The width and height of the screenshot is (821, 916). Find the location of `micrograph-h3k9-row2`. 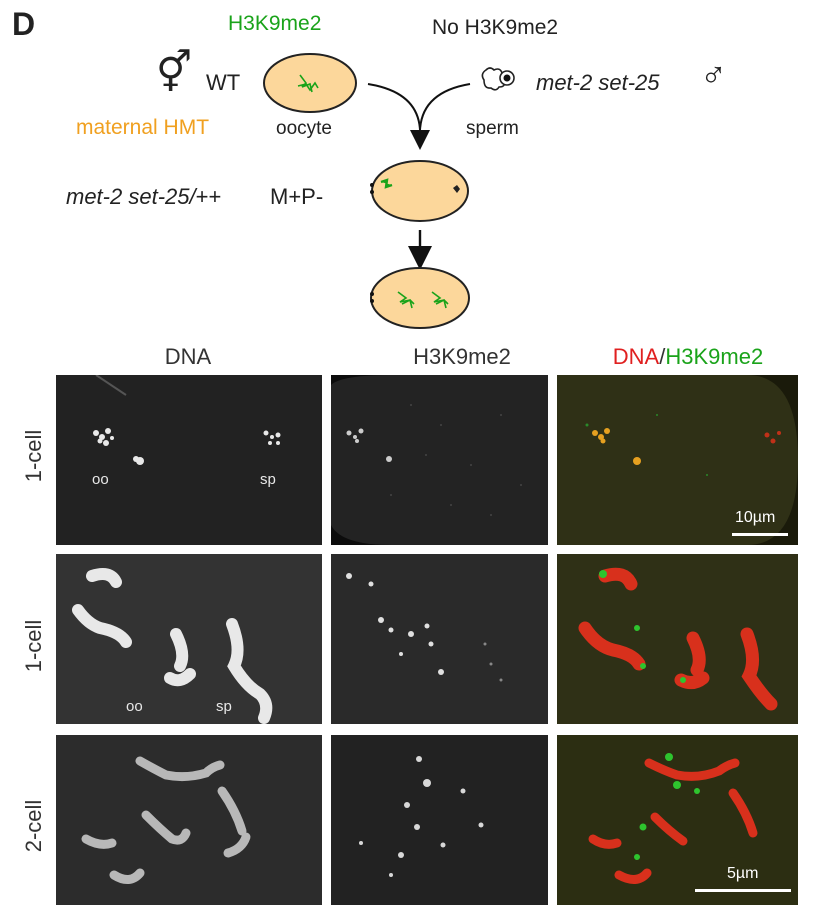

micrograph-h3k9-row2 is located at coordinates (439, 639).